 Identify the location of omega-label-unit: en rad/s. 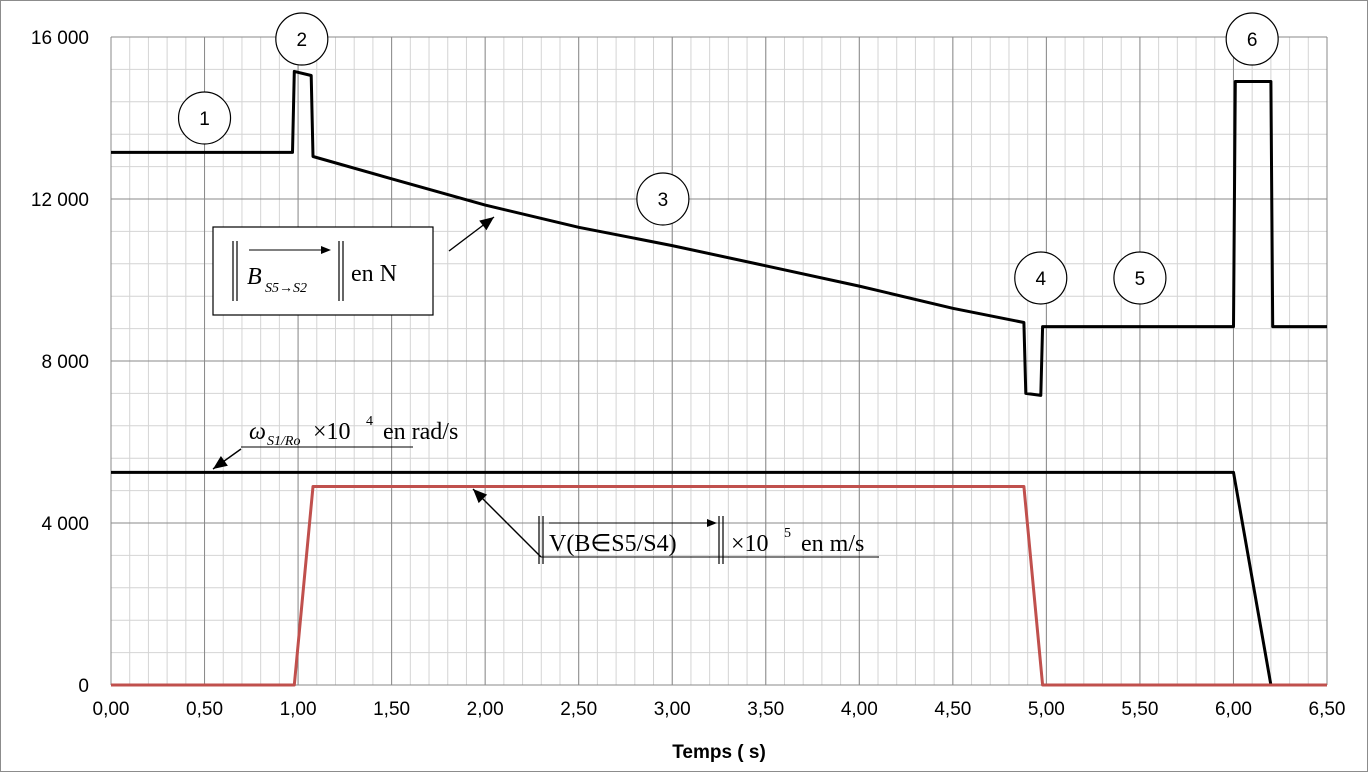
(420, 432).